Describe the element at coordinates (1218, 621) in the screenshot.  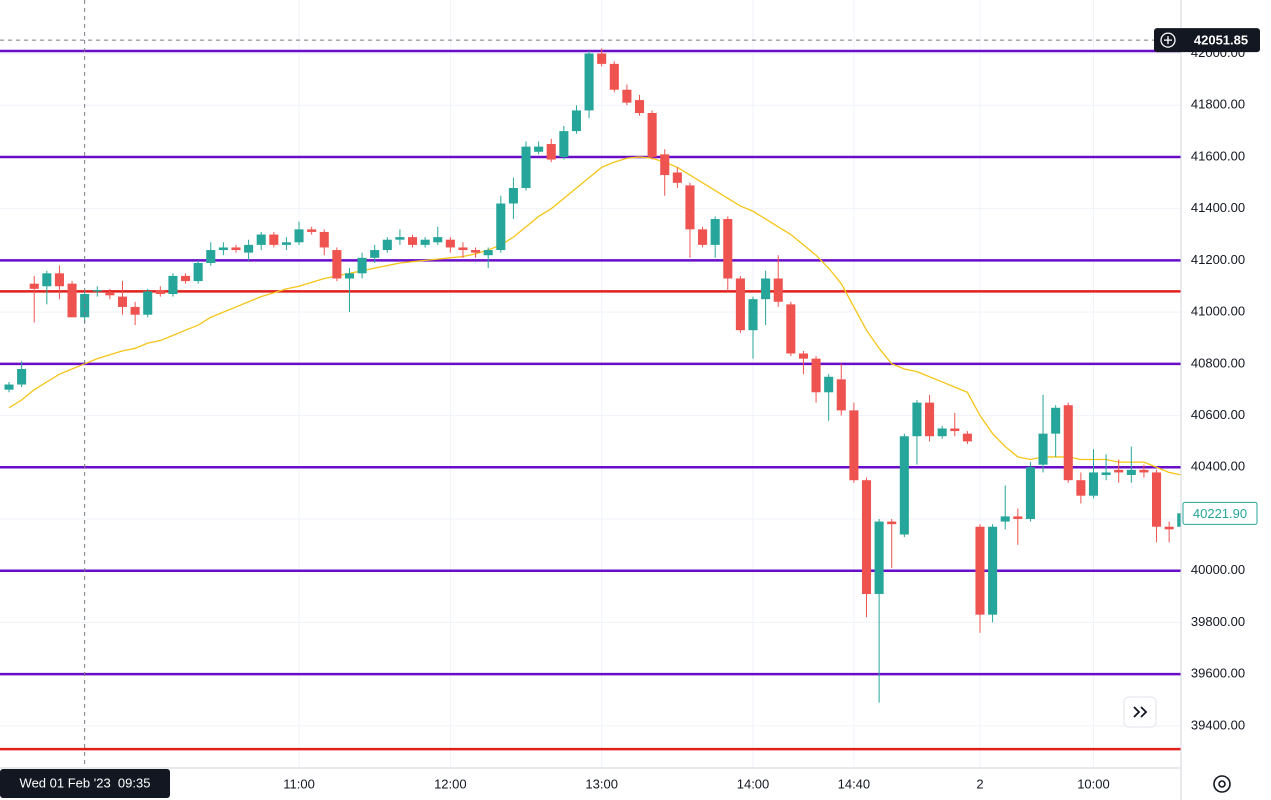
I see `y-tick-label: 39800.00` at that location.